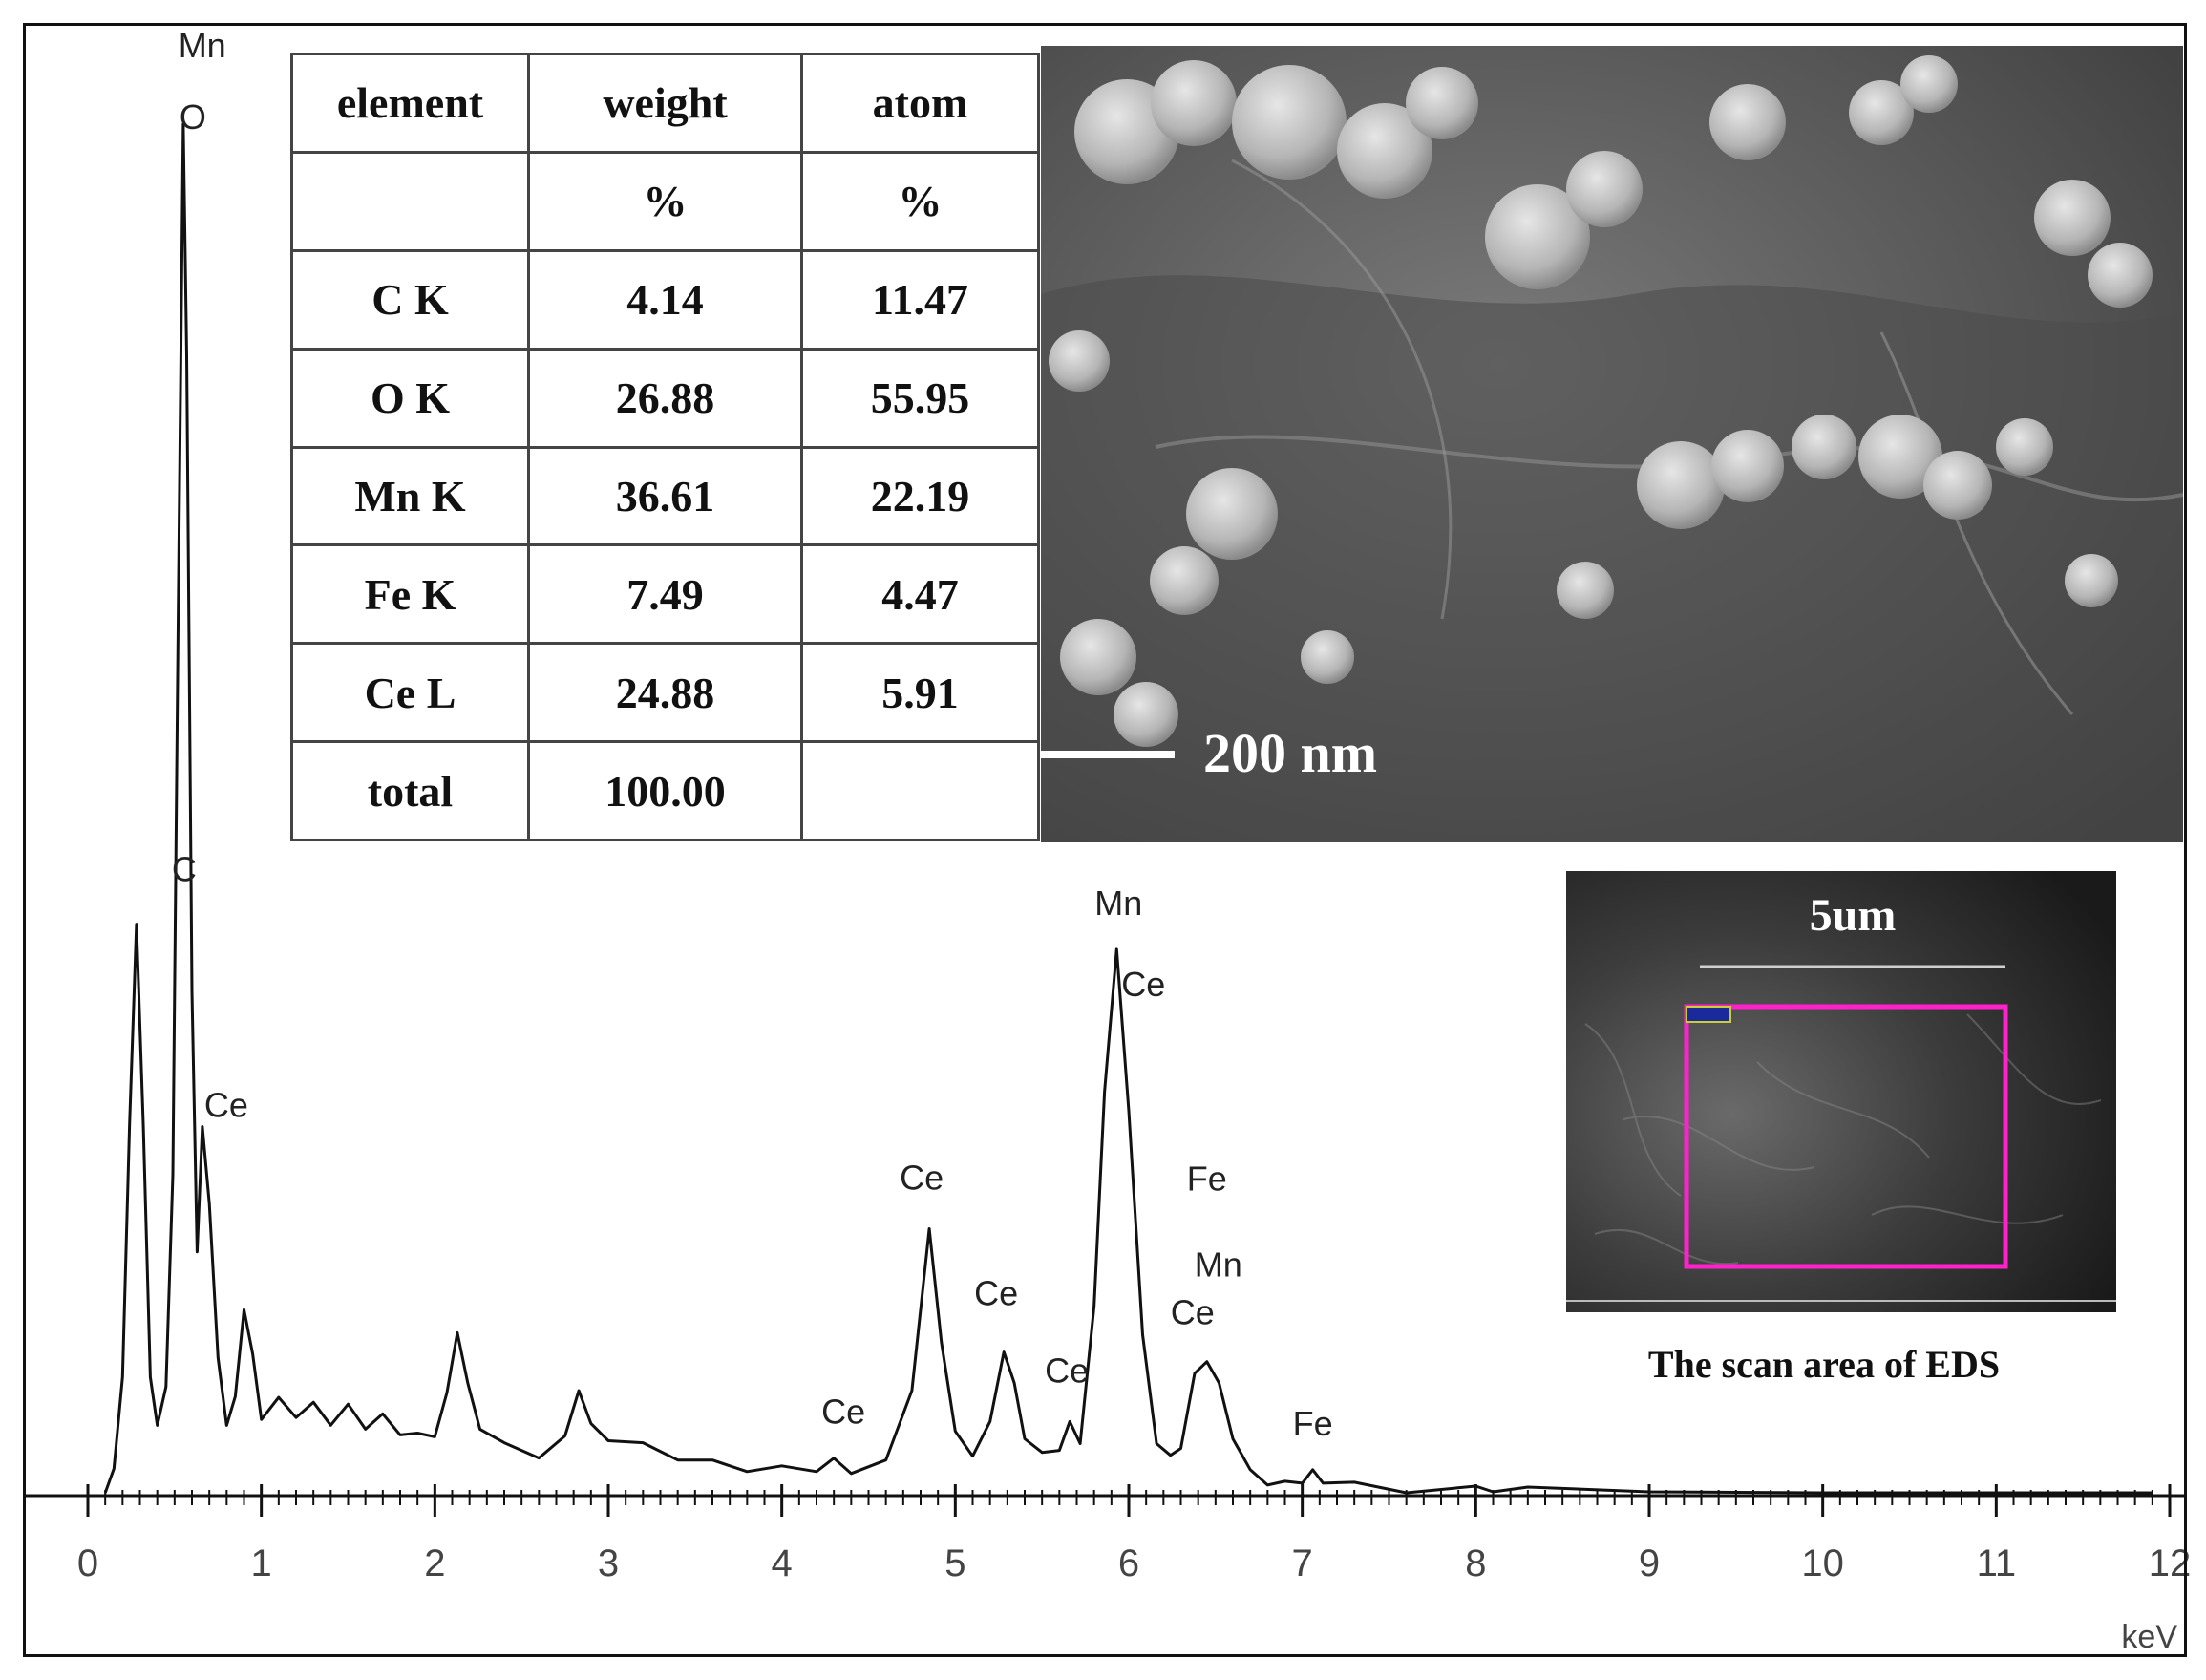 The width and height of the screenshot is (2206, 1680). I want to click on scan-background, so click(1841, 1091).